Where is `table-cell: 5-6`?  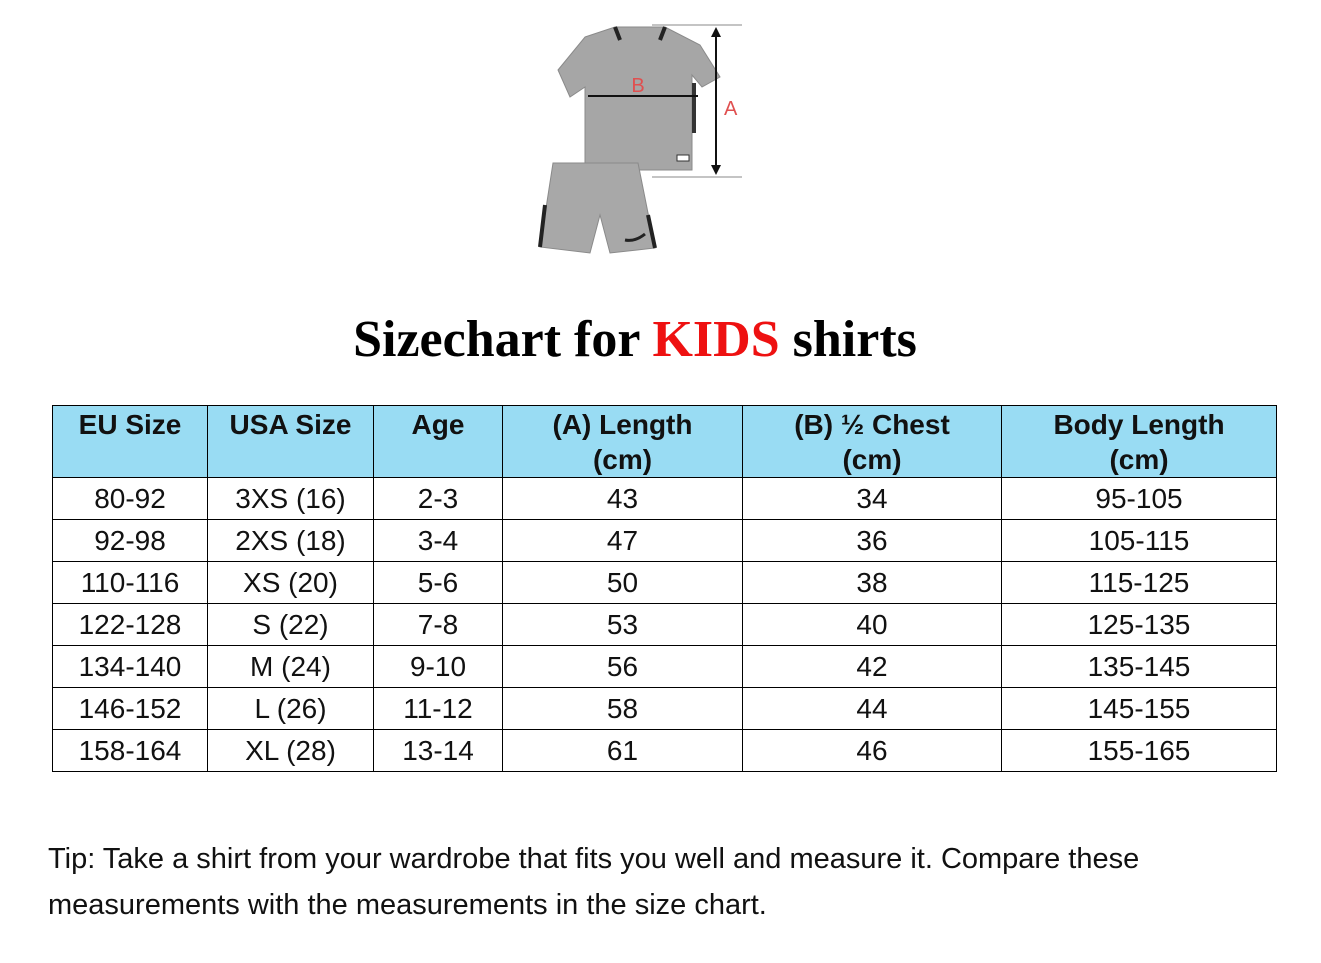
table-cell: 5-6 is located at coordinates (438, 582).